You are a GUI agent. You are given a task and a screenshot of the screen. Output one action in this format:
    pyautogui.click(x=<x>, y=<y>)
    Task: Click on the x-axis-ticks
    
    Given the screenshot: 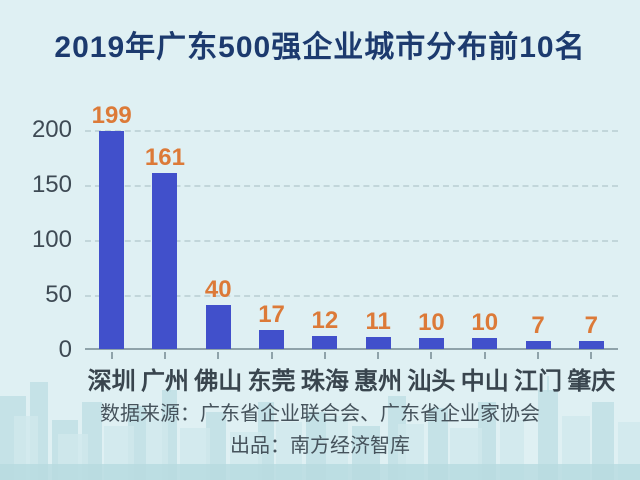 What is the action you would take?
    pyautogui.click(x=351, y=355)
    